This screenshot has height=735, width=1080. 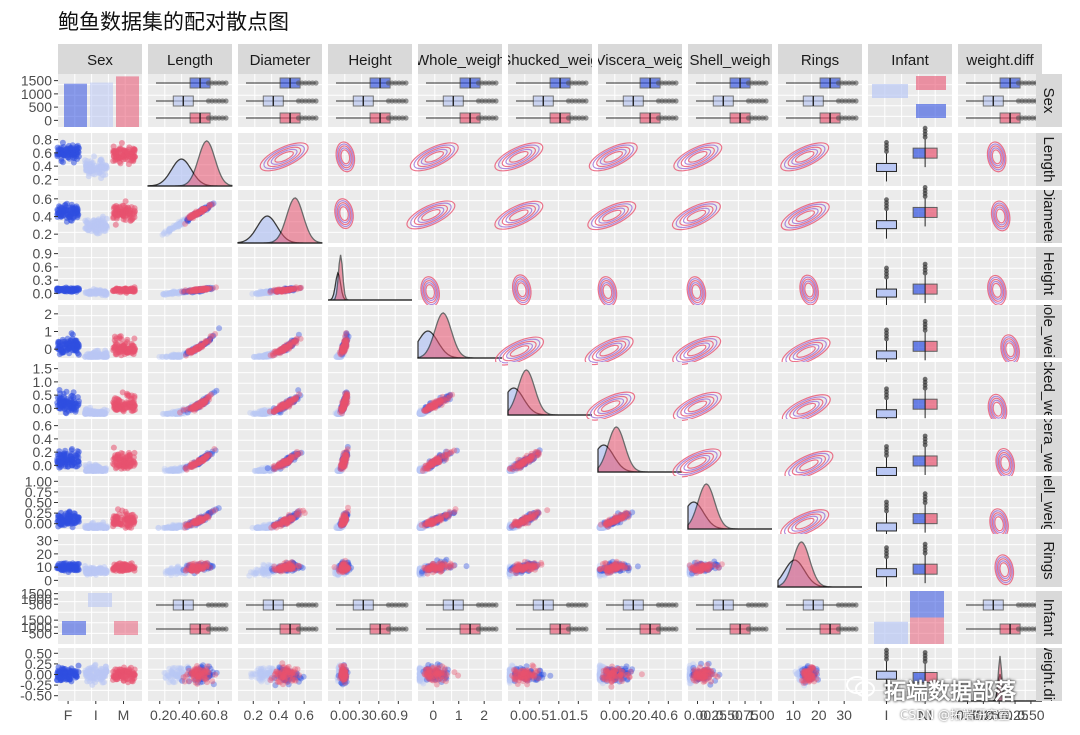 I want to click on panel-Shucked_weight-vs-weight.diff, so click(x=1000, y=393).